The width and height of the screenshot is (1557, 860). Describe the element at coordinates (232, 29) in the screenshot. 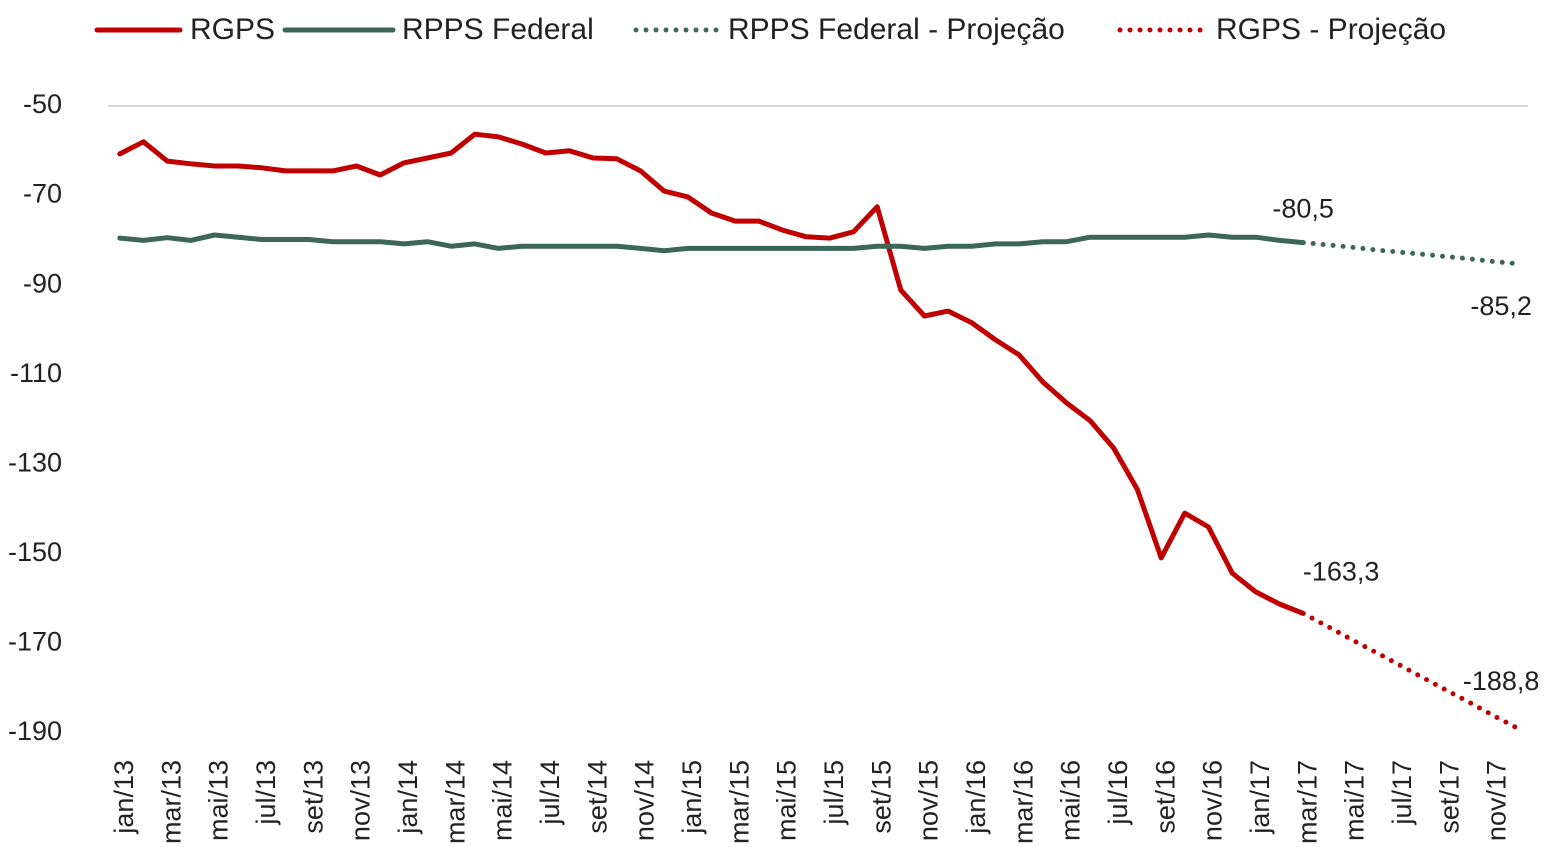

I see `legend-label: RGPS` at that location.